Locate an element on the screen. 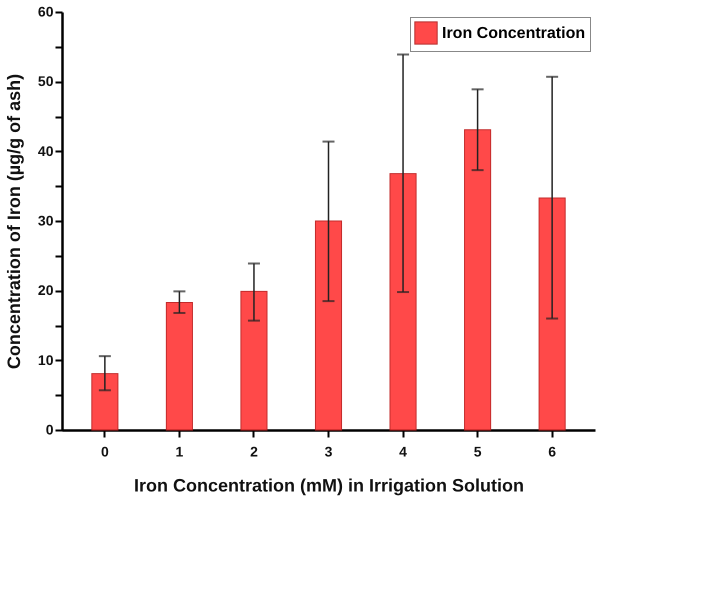 This screenshot has height=604, width=703. y-tick-label: 50 is located at coordinates (46, 81).